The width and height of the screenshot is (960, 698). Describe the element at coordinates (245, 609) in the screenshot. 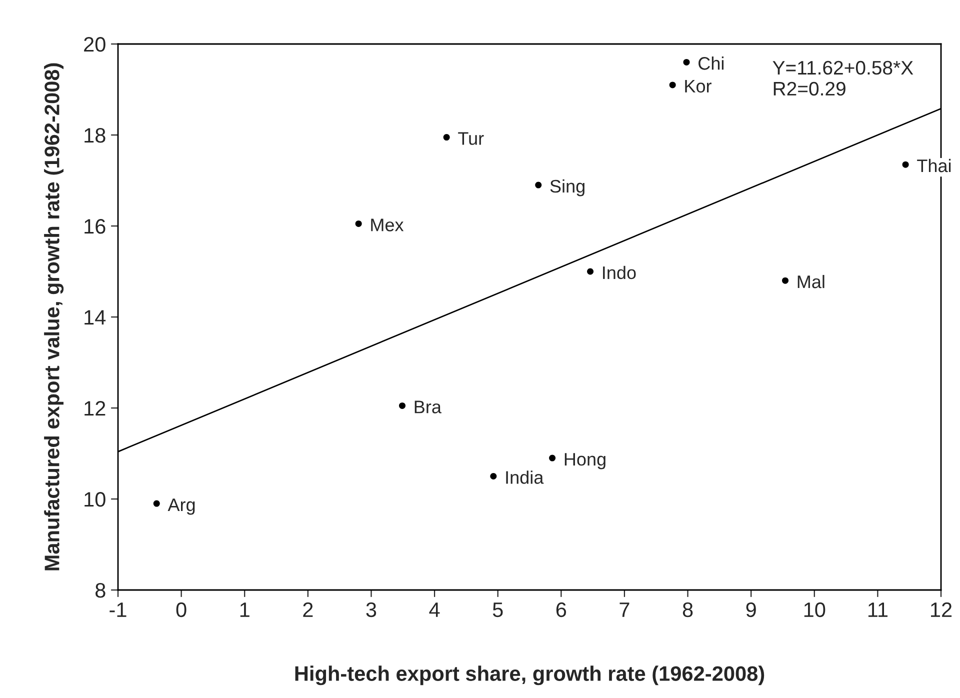

I see `x-tick-label: 1` at that location.